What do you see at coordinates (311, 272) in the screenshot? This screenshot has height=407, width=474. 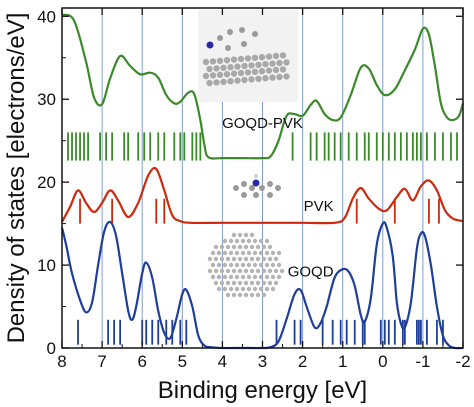 I see `goqd-label: GOQD` at bounding box center [311, 272].